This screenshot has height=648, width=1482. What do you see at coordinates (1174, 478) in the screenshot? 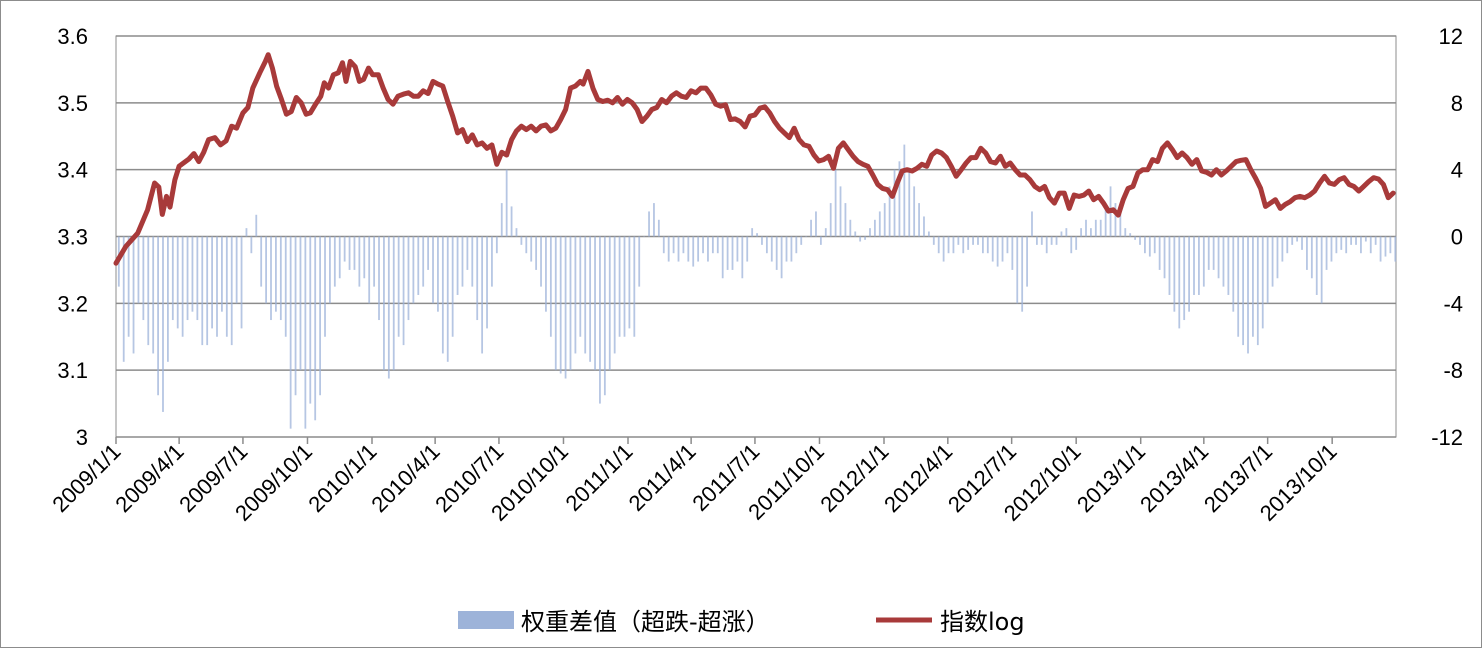
I see `x-tick-label: 2013/4/1` at bounding box center [1174, 478].